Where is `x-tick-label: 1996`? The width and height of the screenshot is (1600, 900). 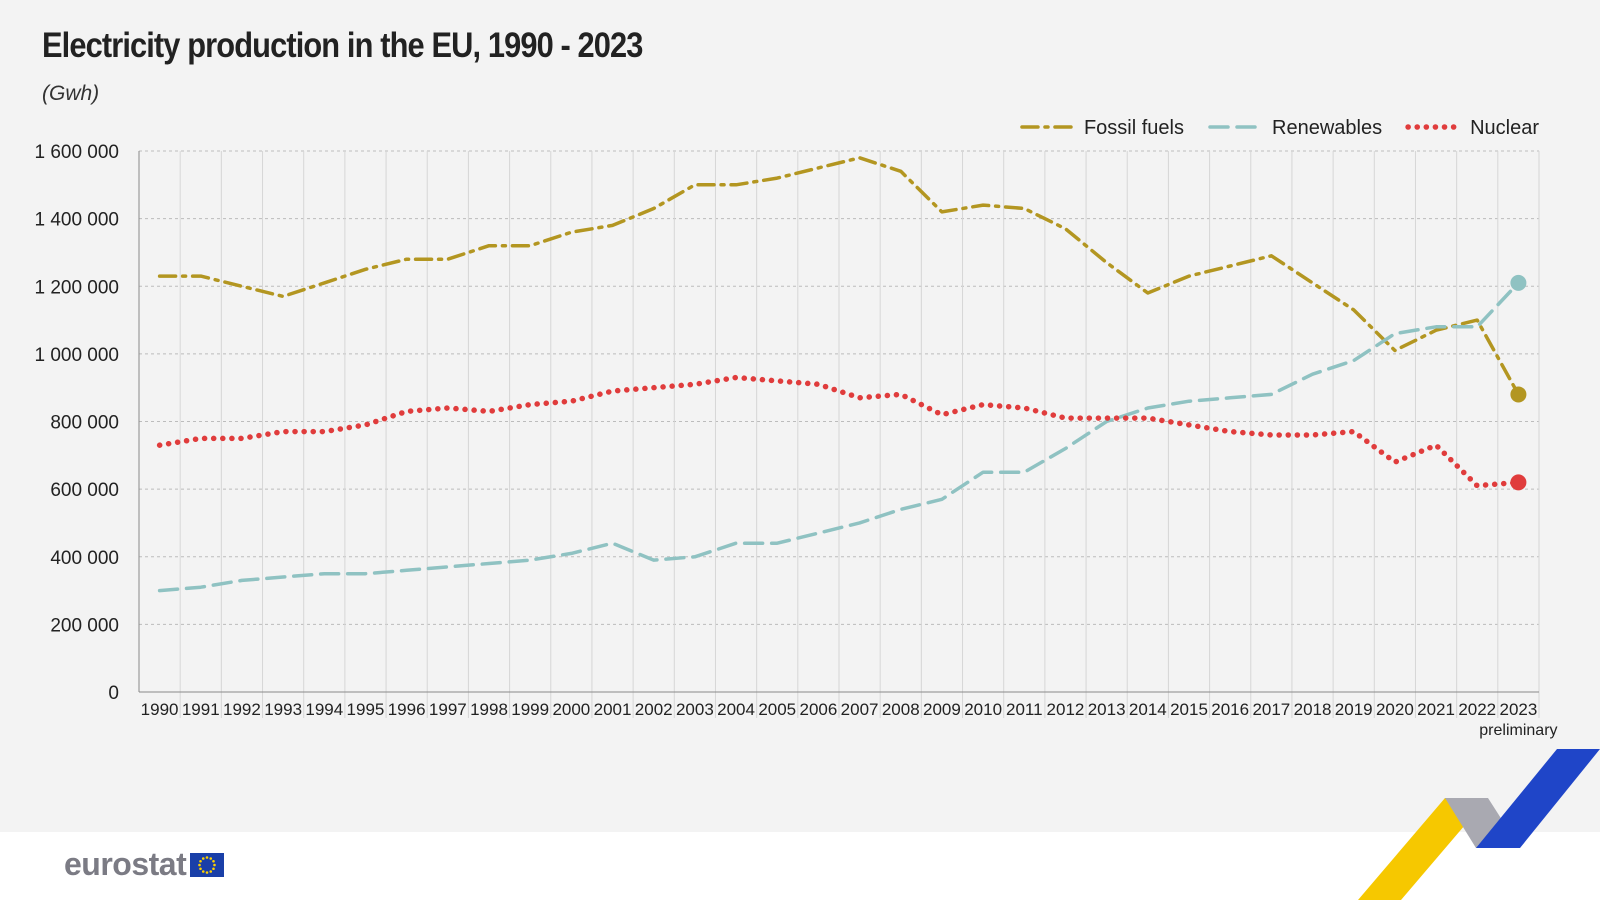
x-tick-label: 1996 is located at coordinates (407, 709).